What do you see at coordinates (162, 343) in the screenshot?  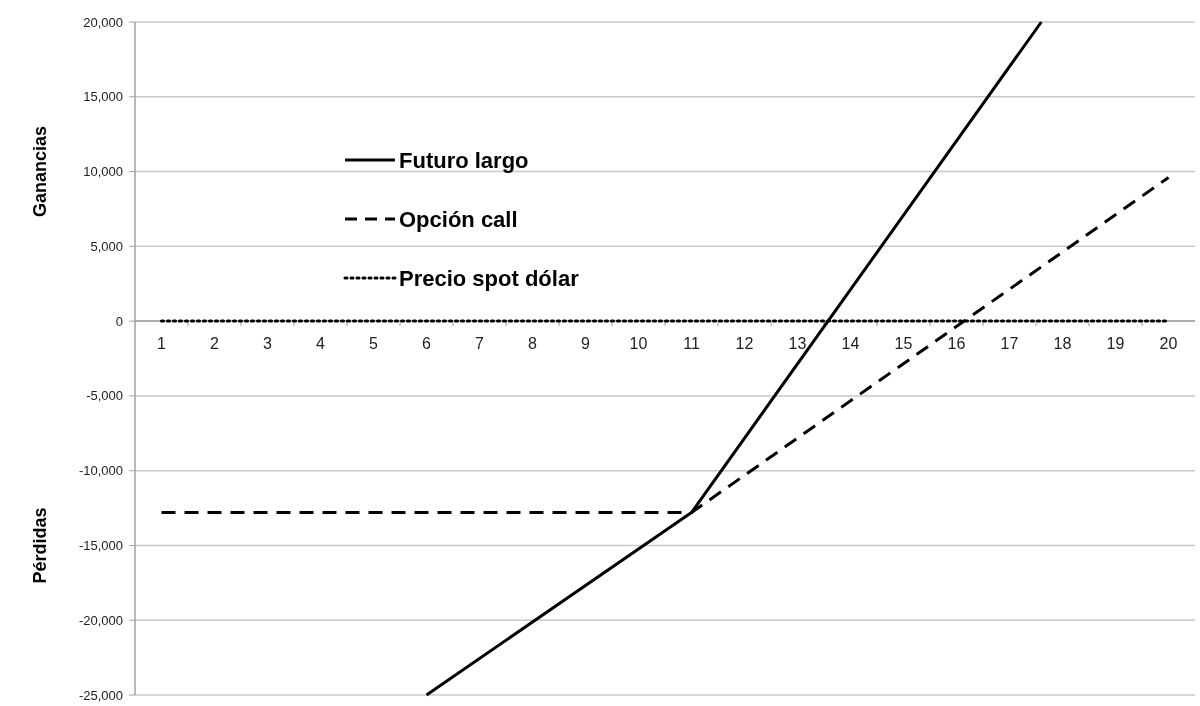 I see `x-tick-label: 1` at bounding box center [162, 343].